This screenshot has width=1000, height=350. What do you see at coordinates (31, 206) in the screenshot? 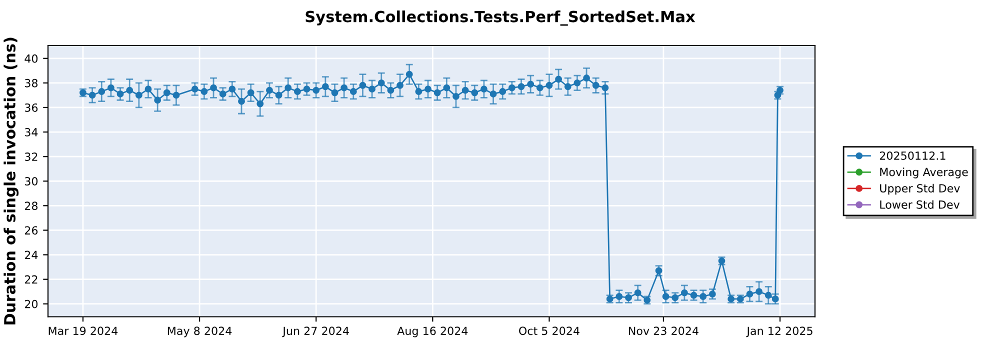
I see `y-tick-label: 28` at bounding box center [31, 206].